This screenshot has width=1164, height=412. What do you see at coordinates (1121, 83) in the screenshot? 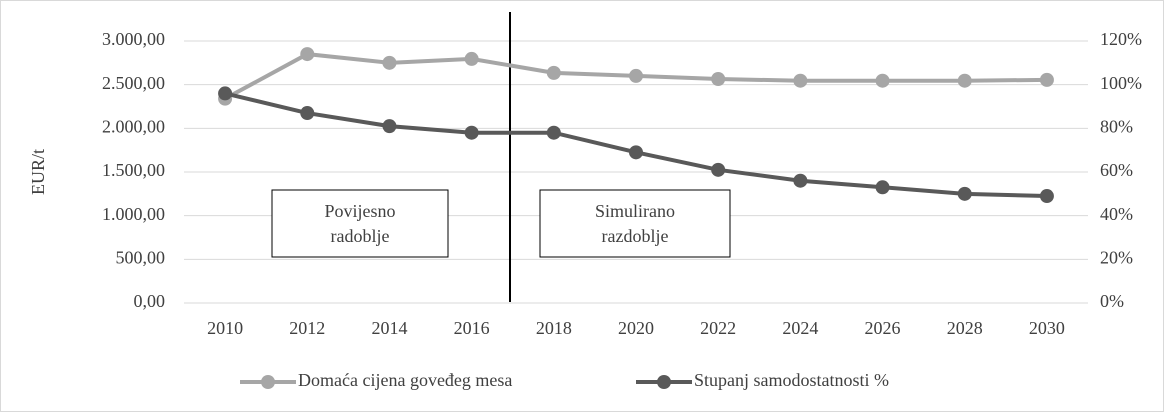
I see `y2-tick-label: 100%` at bounding box center [1121, 83].